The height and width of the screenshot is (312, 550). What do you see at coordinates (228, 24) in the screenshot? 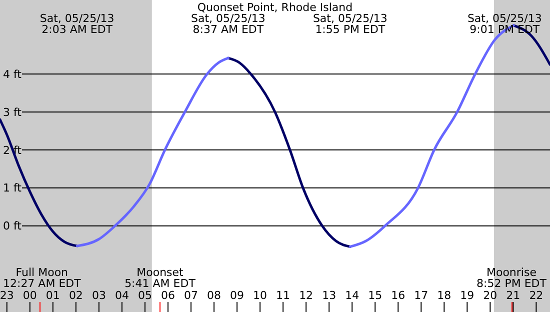
I see `annotation: Sat, 05/25/13 8:37 AM EDT` at bounding box center [228, 24].